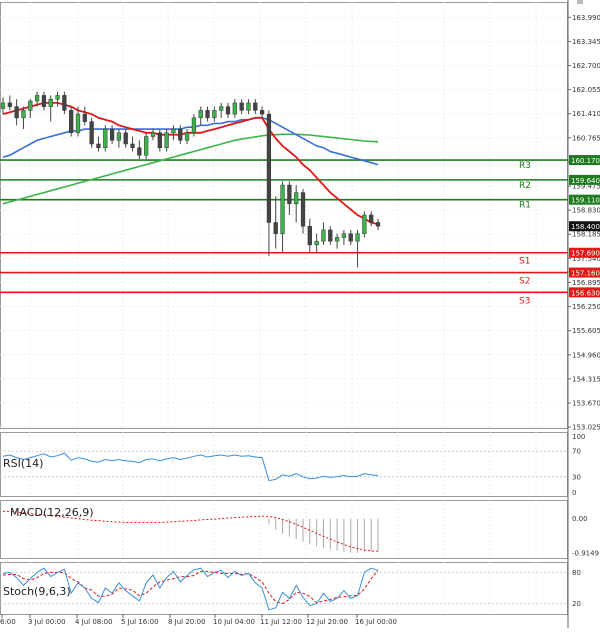 This screenshot has width=600, height=632. Describe the element at coordinates (37, 591) in the screenshot. I see `stoch-label: Stoch(9,6,3)` at that location.